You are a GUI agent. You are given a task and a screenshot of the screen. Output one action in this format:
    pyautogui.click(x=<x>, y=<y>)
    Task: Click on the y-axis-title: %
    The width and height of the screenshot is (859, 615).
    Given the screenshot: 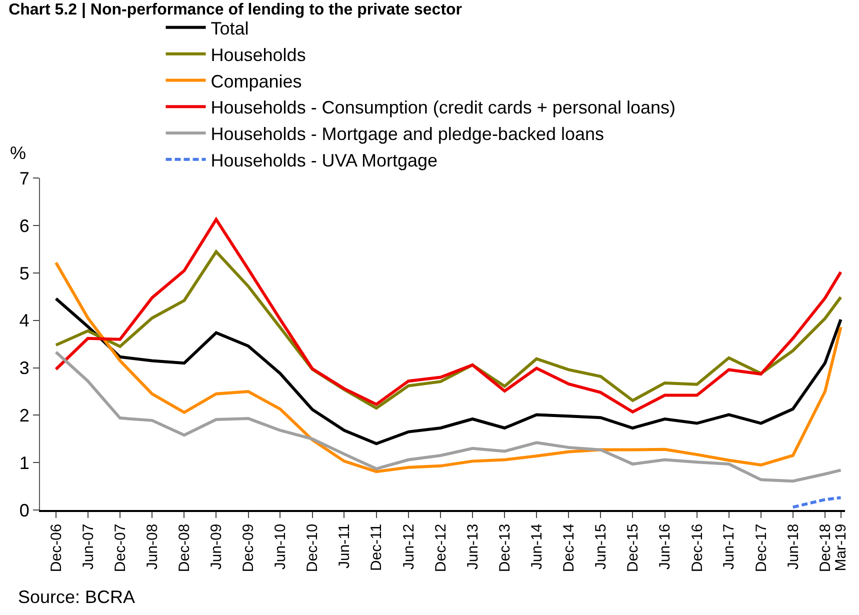 What is the action you would take?
    pyautogui.click(x=18, y=153)
    